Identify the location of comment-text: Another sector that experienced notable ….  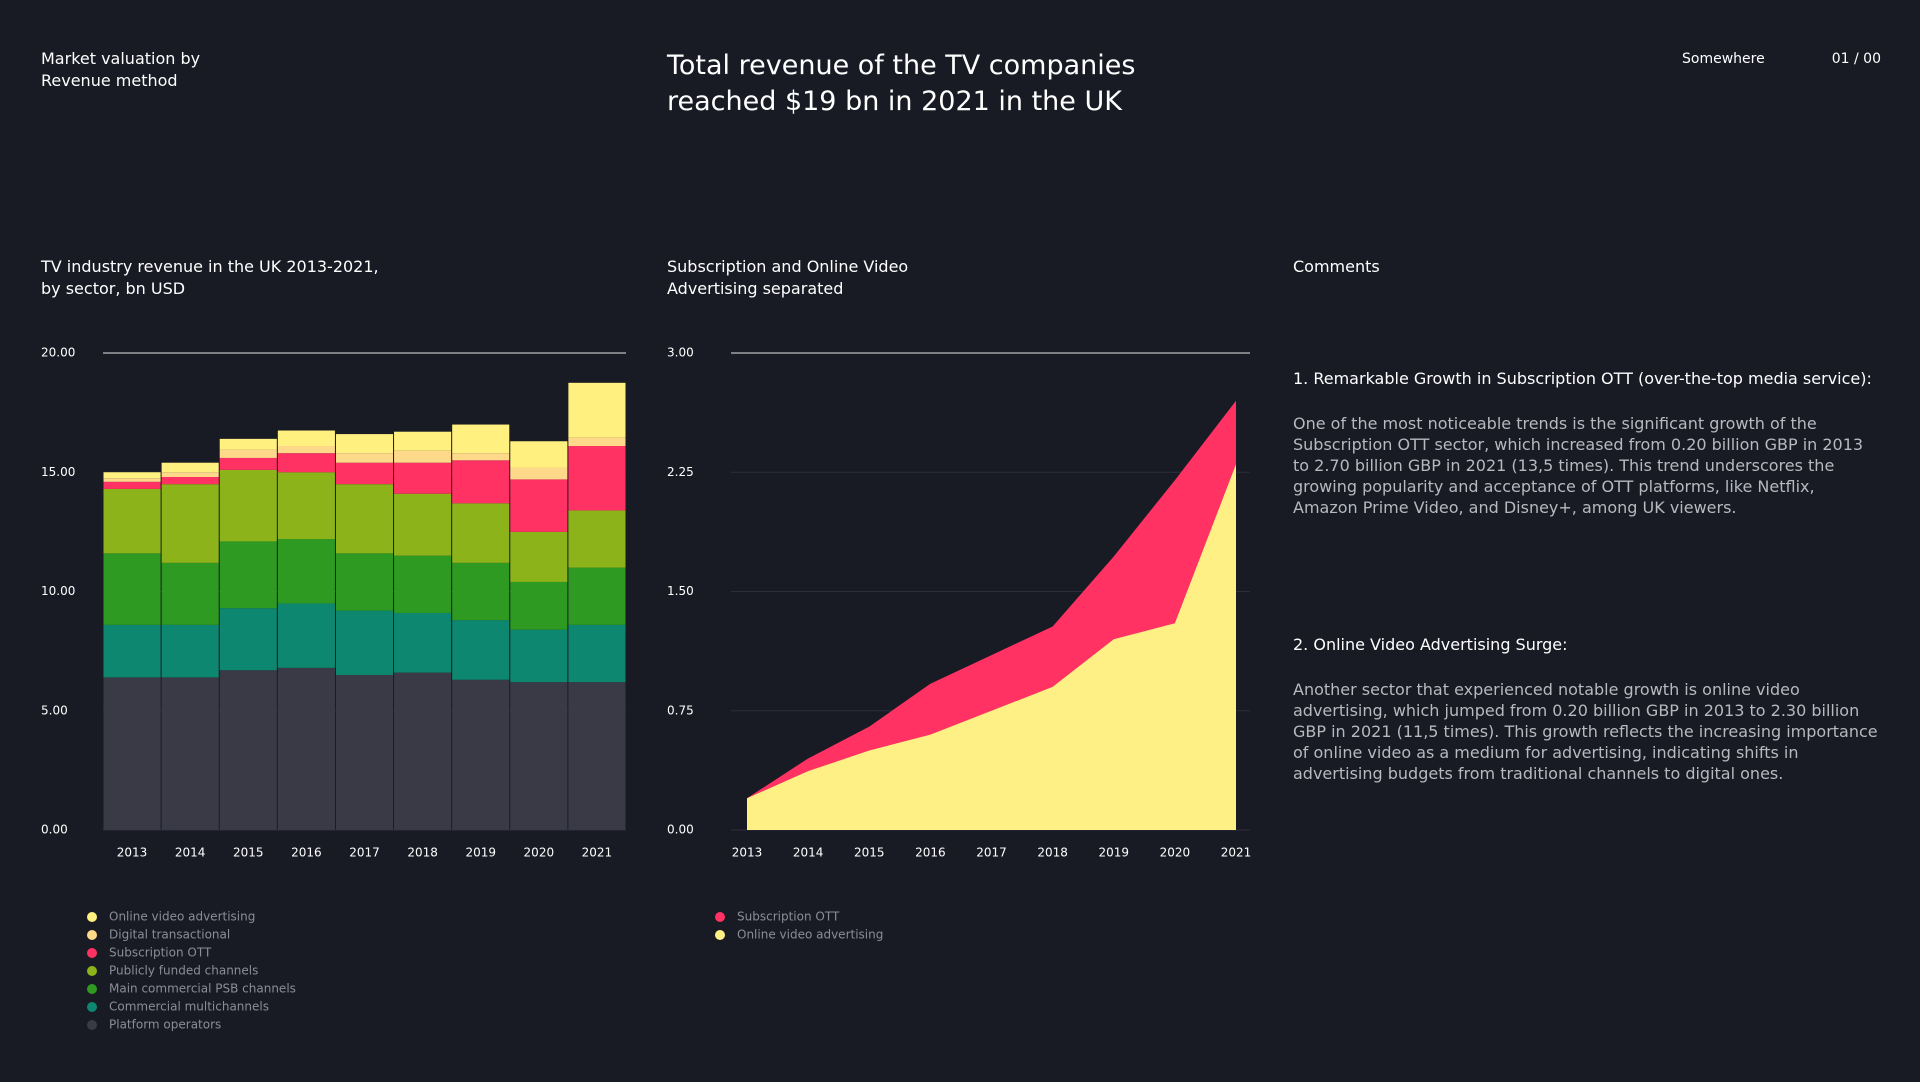
(1585, 731).